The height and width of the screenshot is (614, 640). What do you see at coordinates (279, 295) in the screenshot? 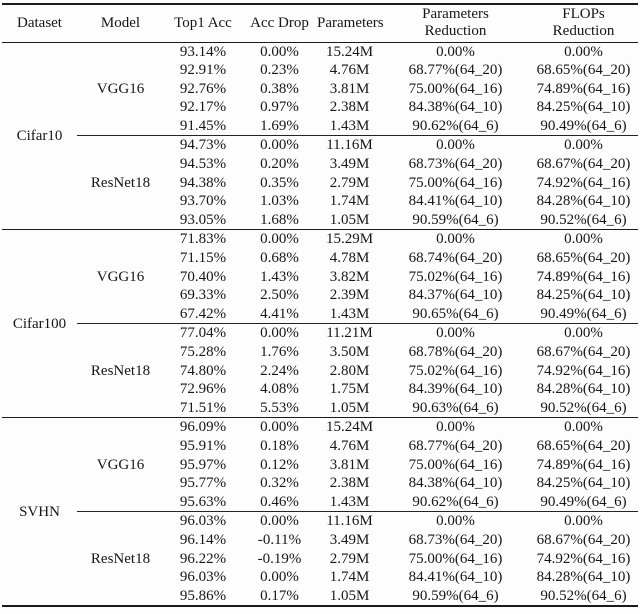
I see `cell-acc-drop: 2.50%` at bounding box center [279, 295].